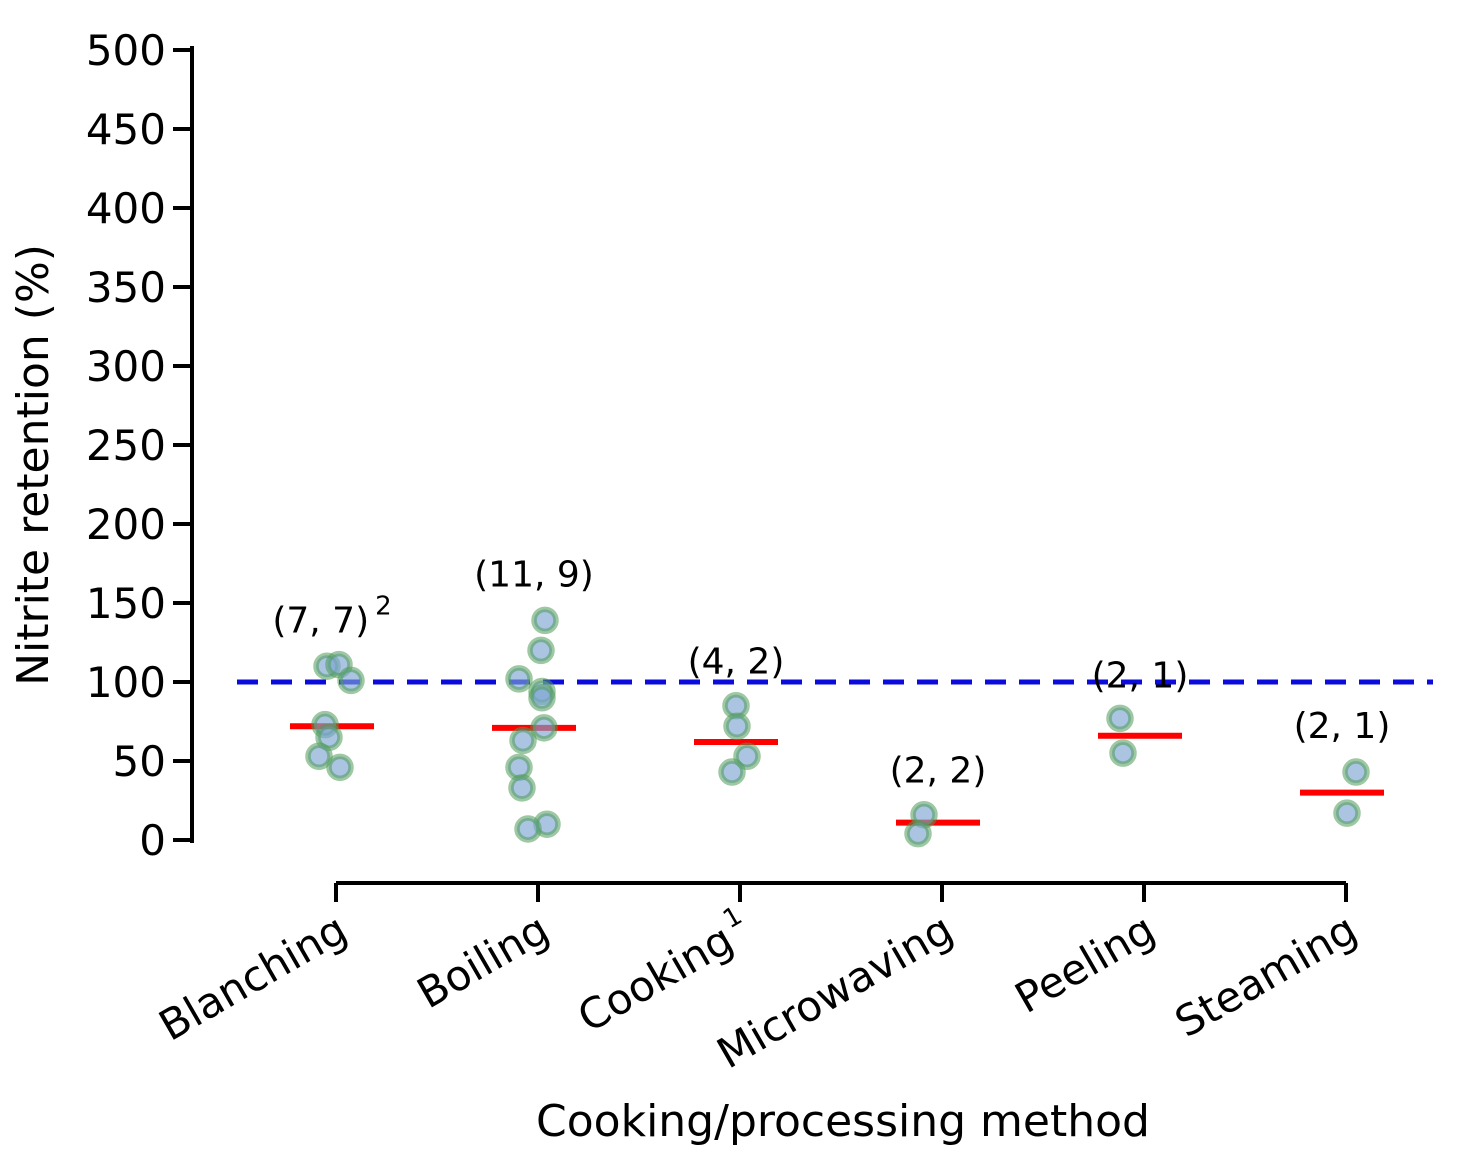 This screenshot has width=1467, height=1164. What do you see at coordinates (152, 840) in the screenshot?
I see `y-tick-label: 0` at bounding box center [152, 840].